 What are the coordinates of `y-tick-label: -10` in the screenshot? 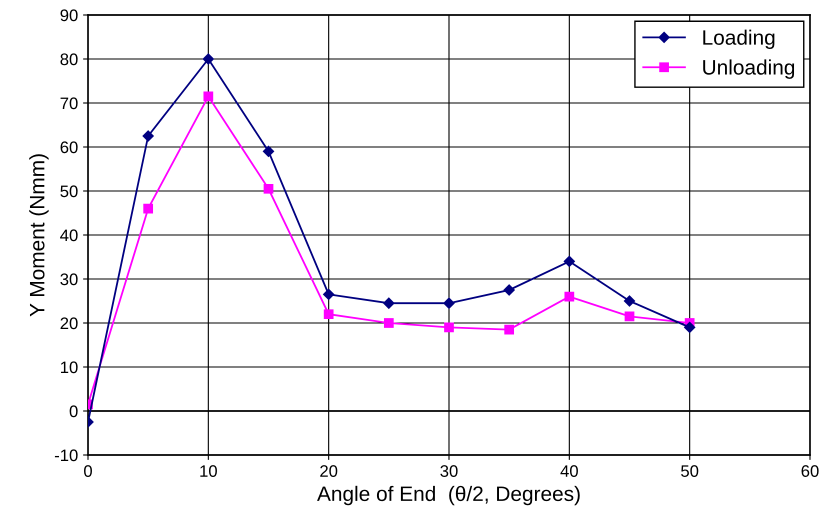 It's located at (66, 455).